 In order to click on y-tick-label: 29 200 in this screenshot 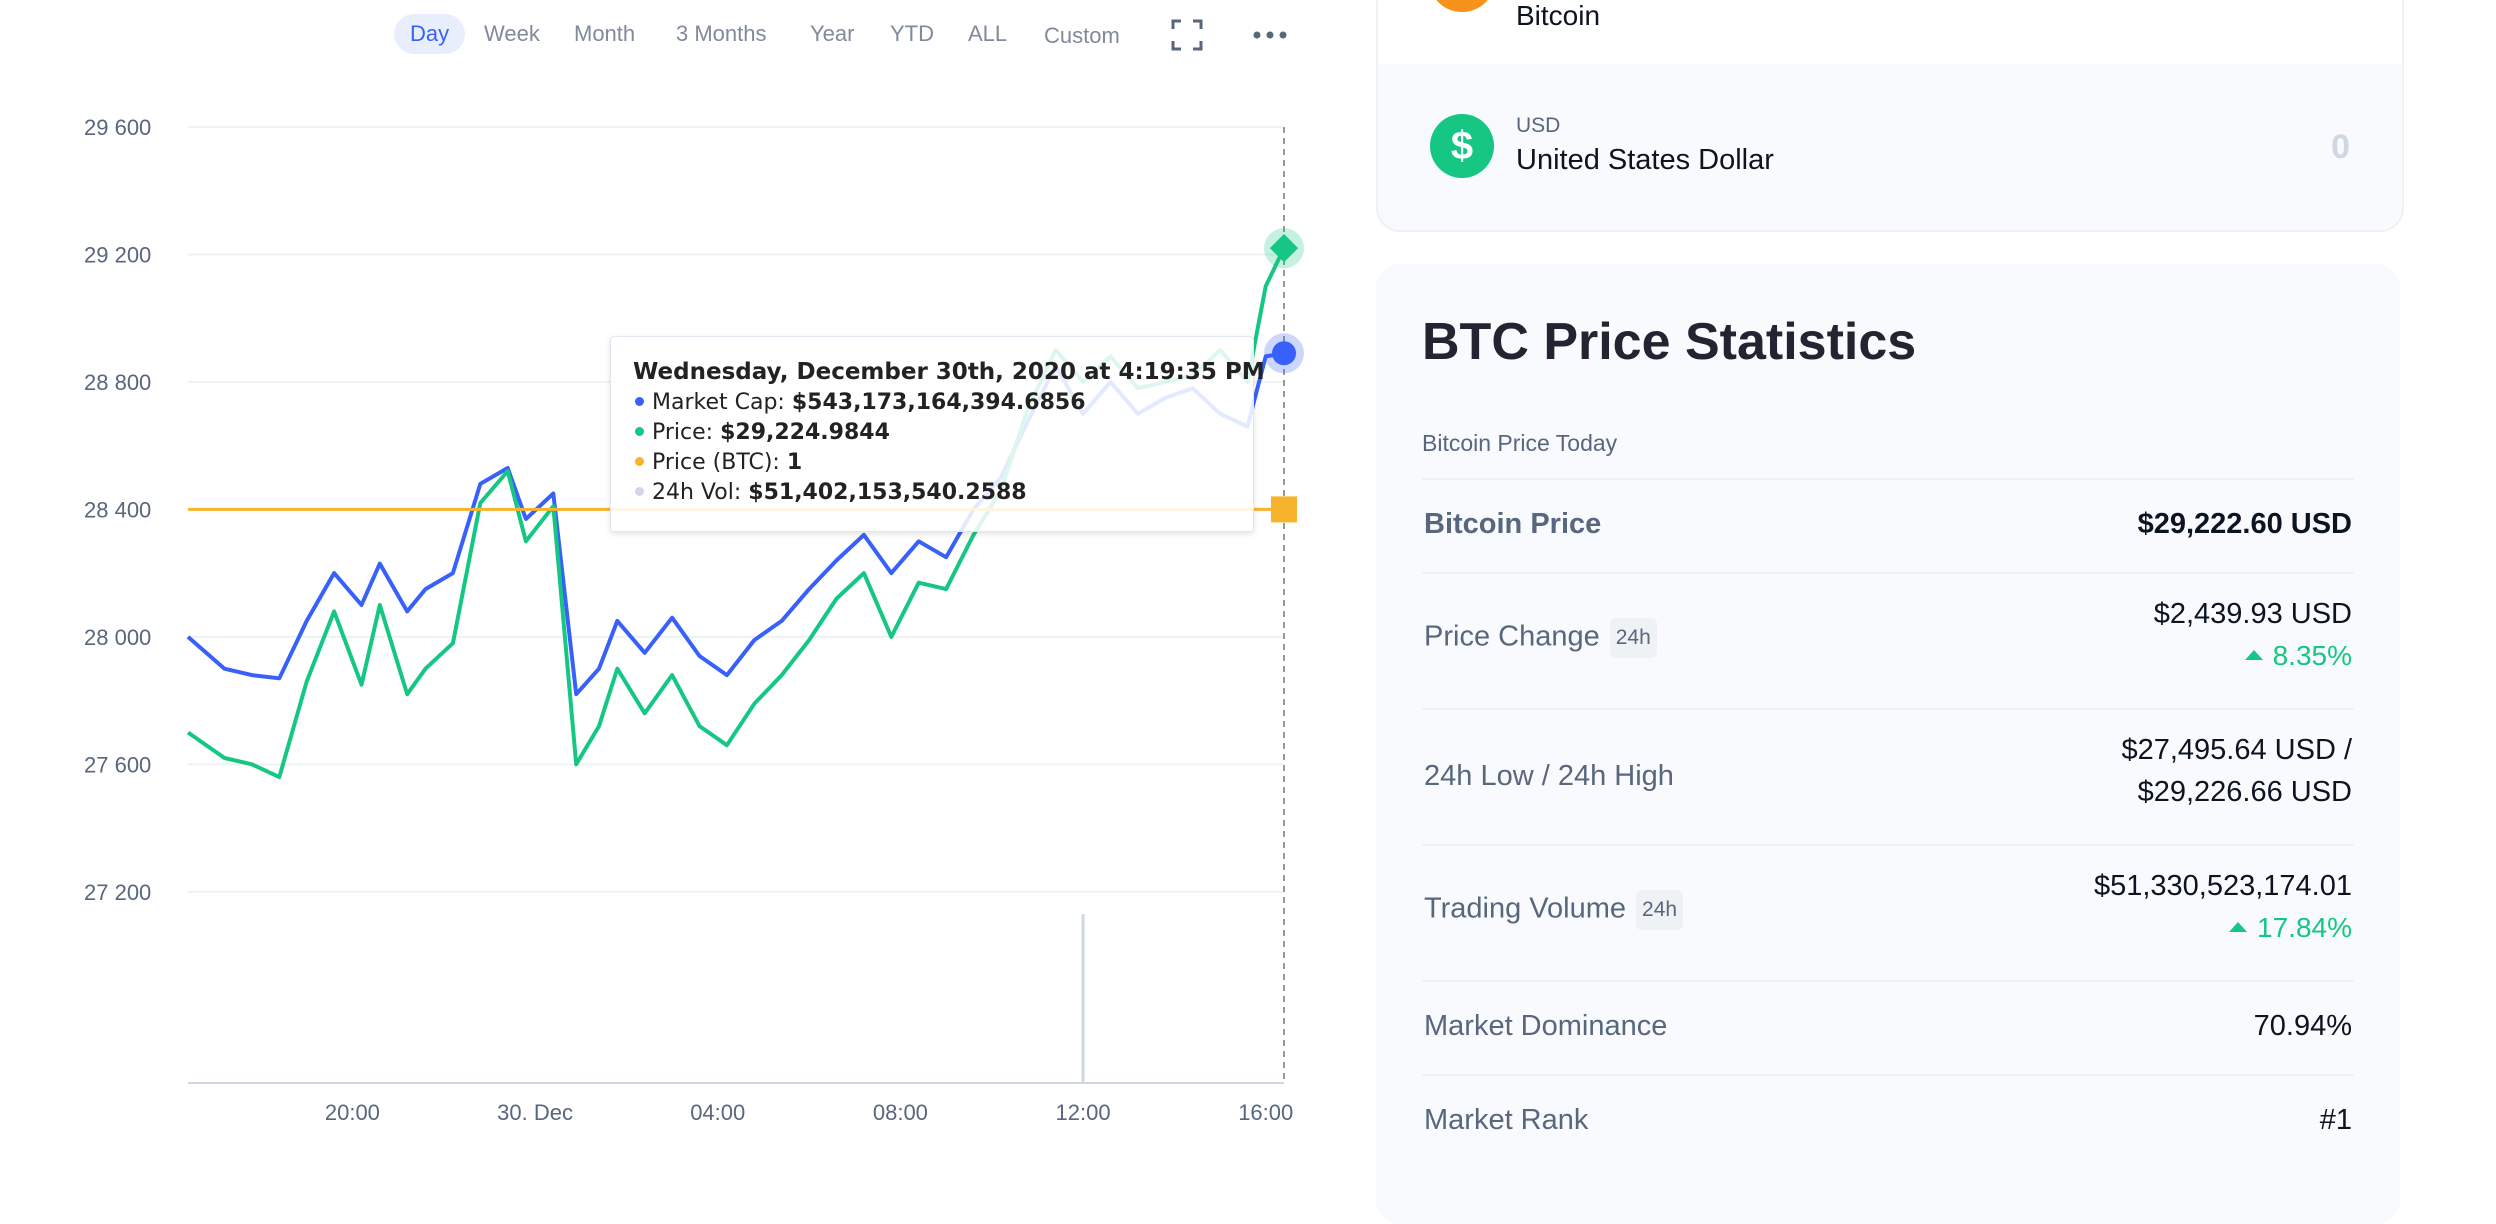, I will do `click(117, 254)`.